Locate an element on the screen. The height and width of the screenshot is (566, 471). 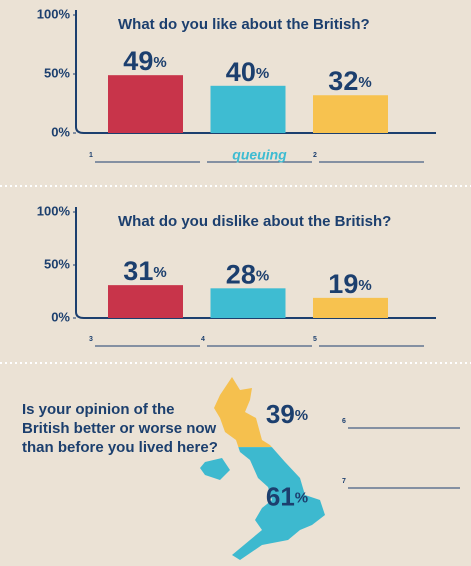
value-label: 49% is located at coordinates (144, 61).